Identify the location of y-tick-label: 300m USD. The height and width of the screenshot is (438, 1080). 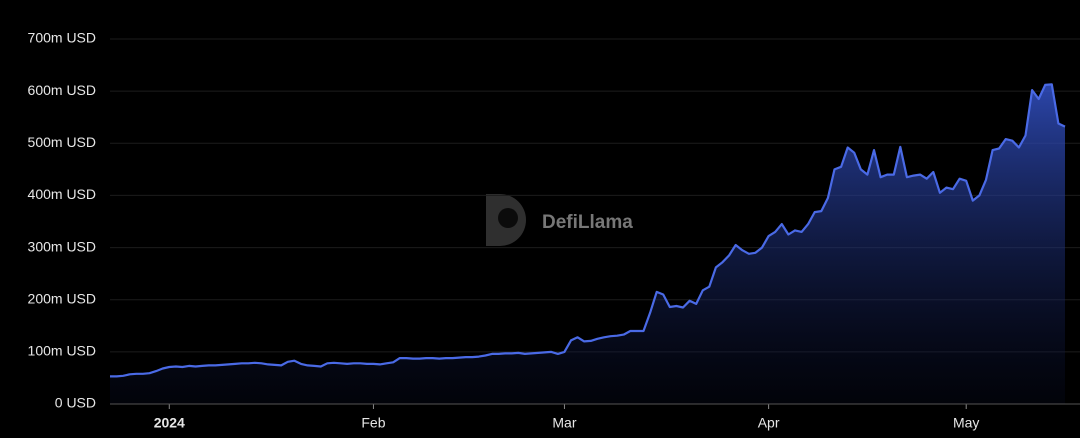
(62, 246).